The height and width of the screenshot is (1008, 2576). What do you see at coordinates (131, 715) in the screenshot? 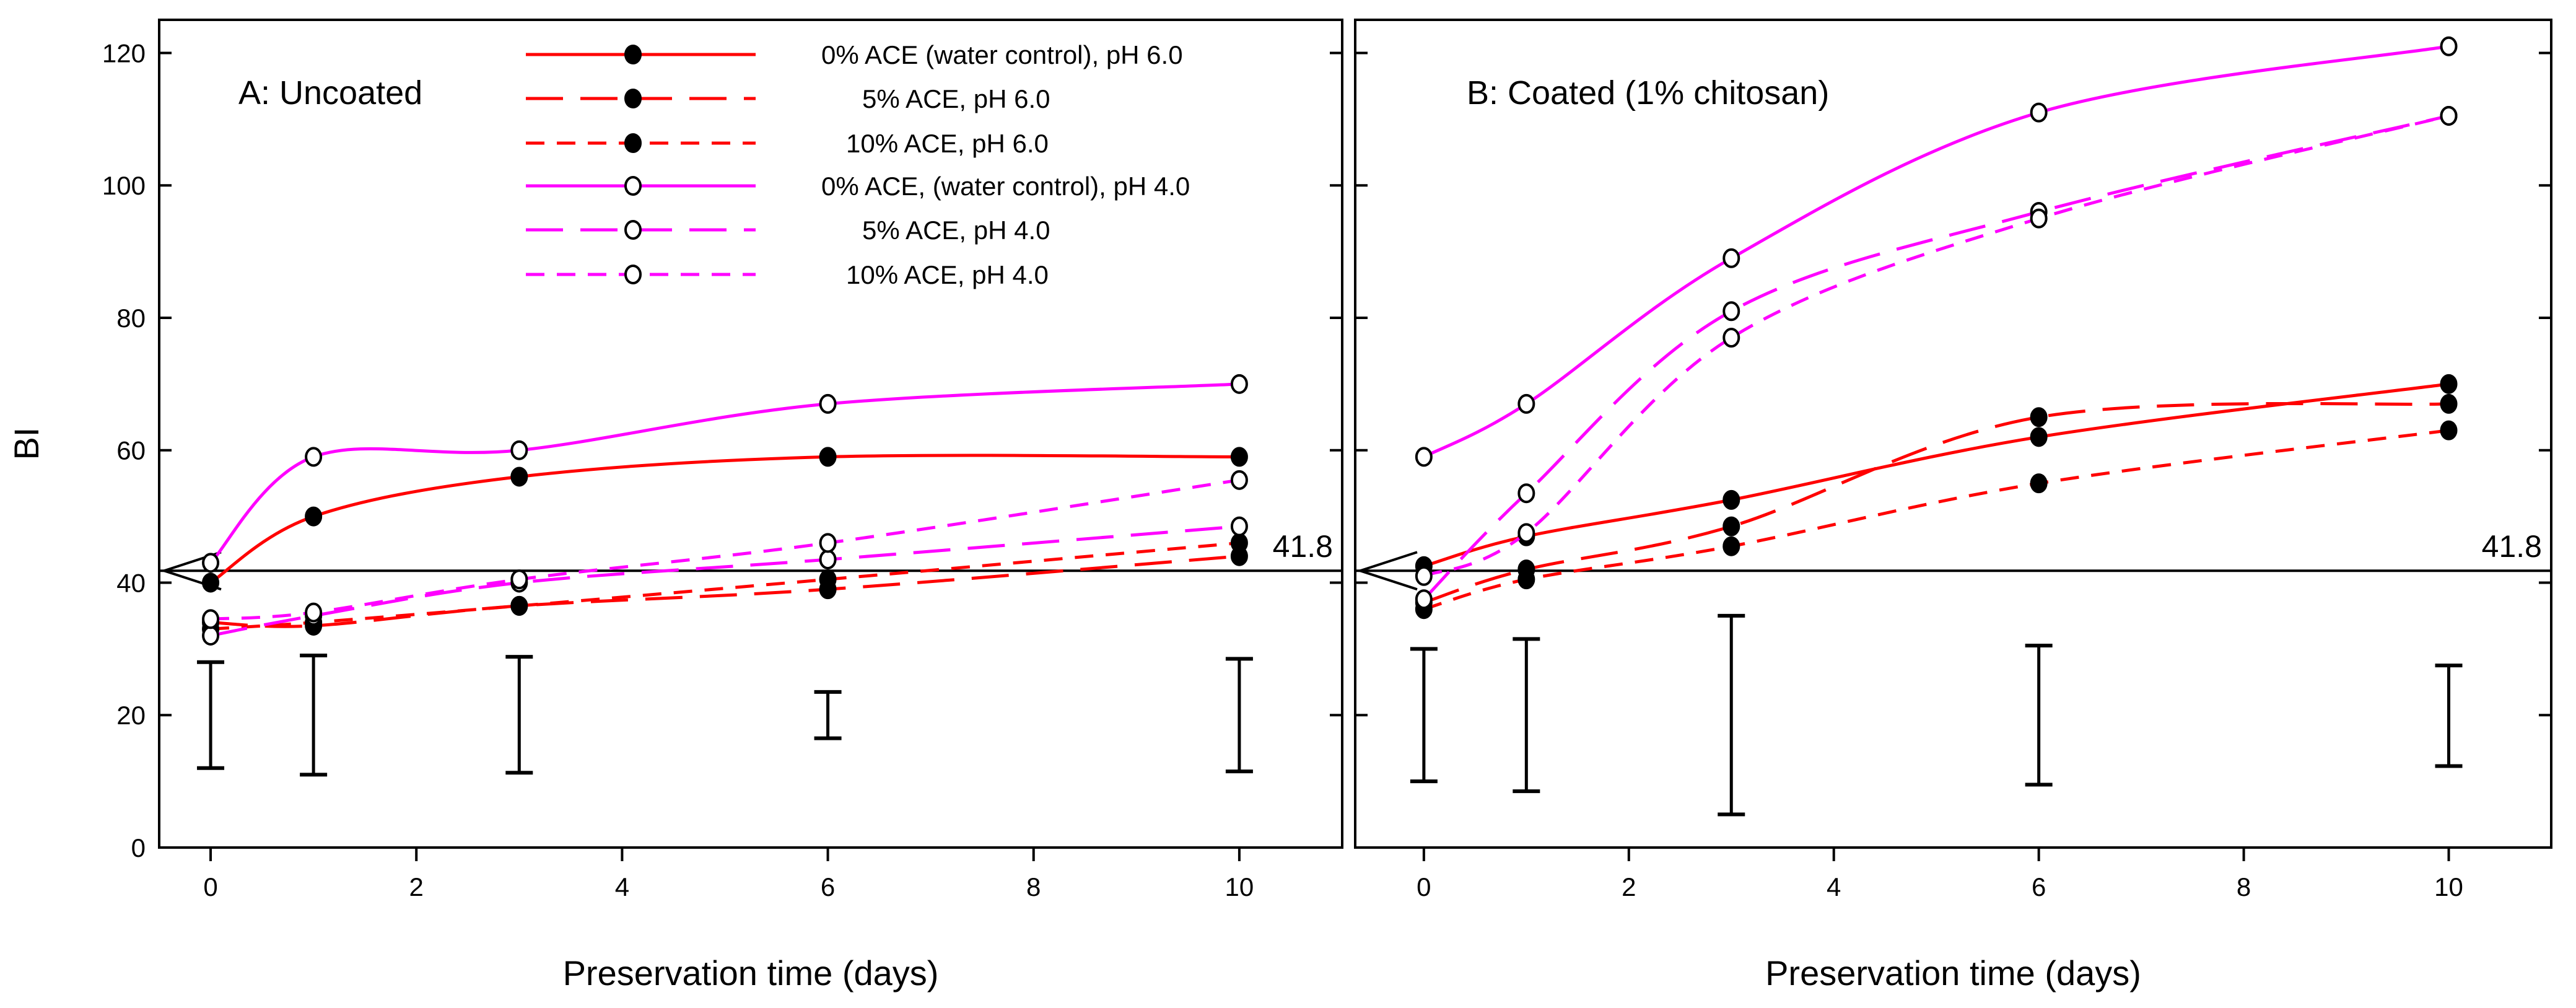
I see `y-tick-label: 20` at bounding box center [131, 715].